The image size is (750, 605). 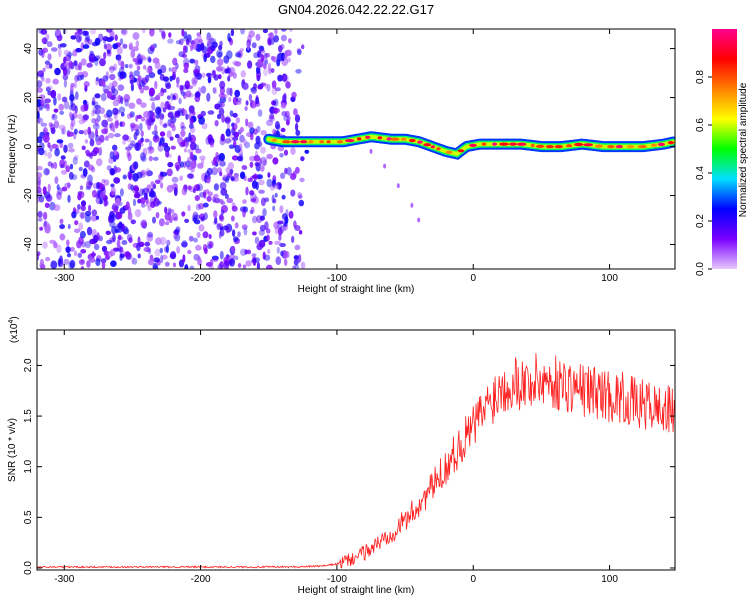 What do you see at coordinates (609, 579) in the screenshot?
I see `x-tick-label: 100` at bounding box center [609, 579].